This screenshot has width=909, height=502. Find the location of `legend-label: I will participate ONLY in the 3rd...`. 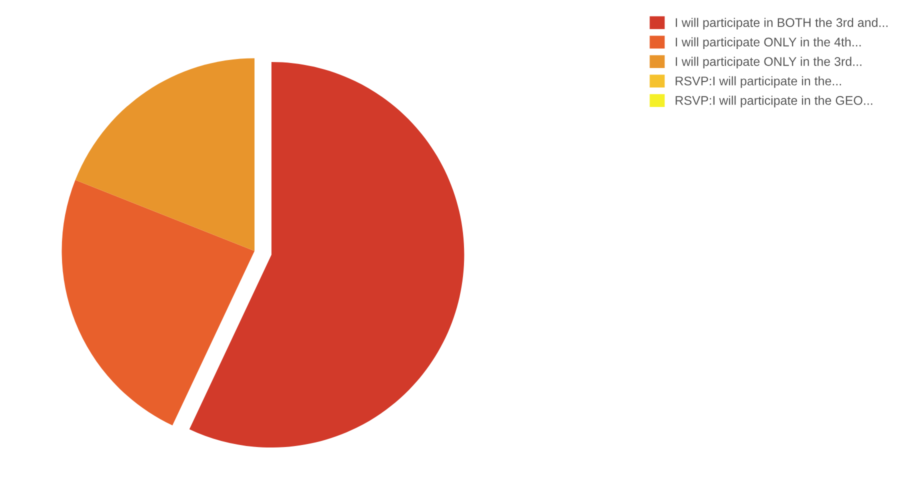

legend-label: I will participate ONLY in the 3rd... is located at coordinates (769, 62).